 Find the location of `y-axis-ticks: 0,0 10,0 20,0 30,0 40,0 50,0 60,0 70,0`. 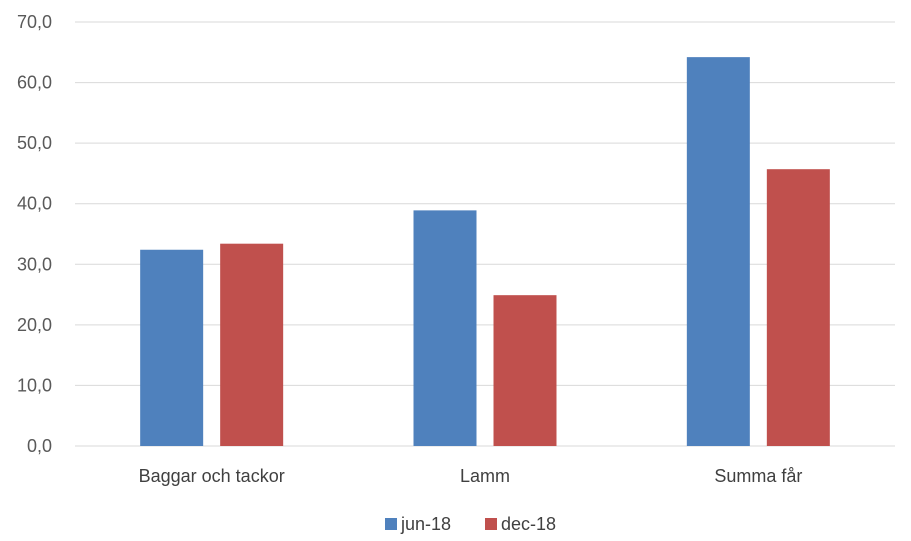

y-axis-ticks: 0,0 10,0 20,0 30,0 40,0 50,0 60,0 70,0 is located at coordinates (34, 234).